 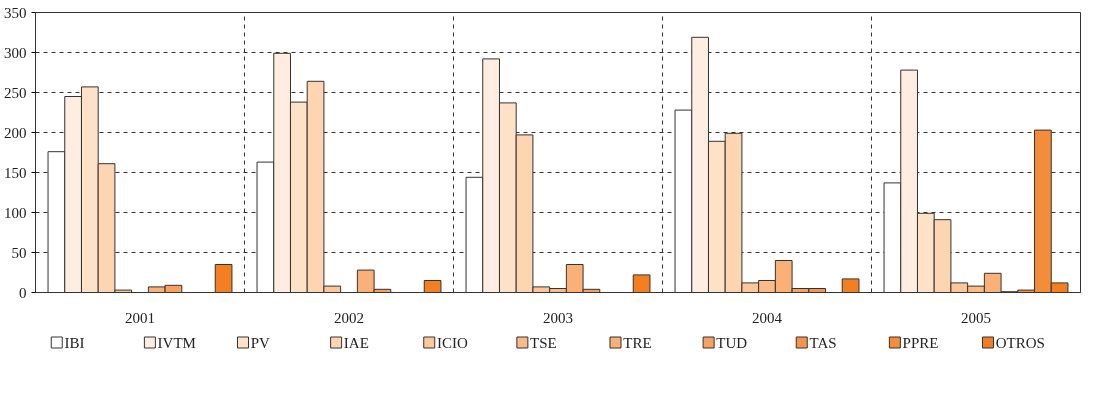 I want to click on y-tick-label: 250, so click(x=15, y=92).